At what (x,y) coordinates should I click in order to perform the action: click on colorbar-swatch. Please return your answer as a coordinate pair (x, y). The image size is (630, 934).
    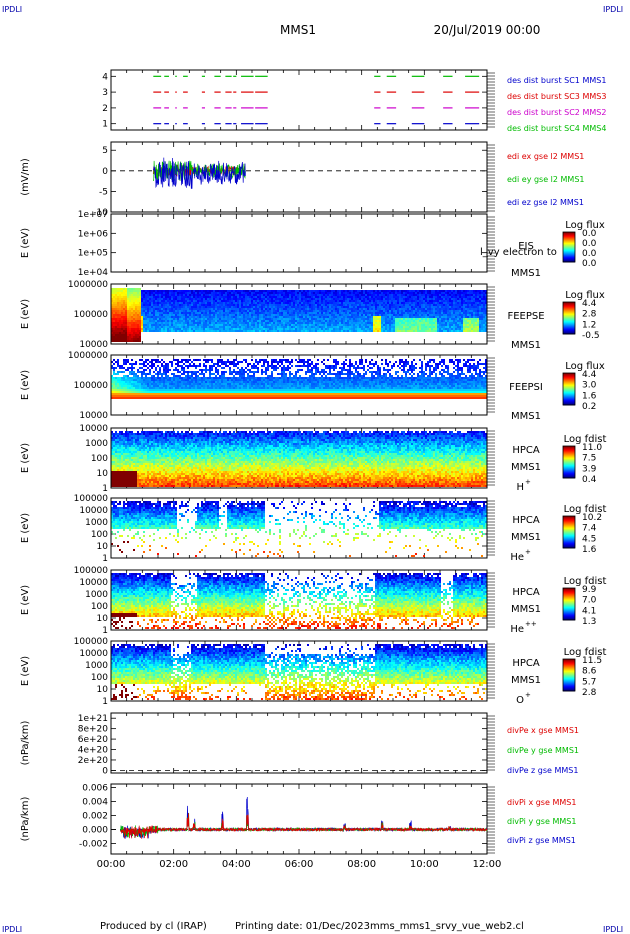
    Looking at the image, I should click on (569, 325).